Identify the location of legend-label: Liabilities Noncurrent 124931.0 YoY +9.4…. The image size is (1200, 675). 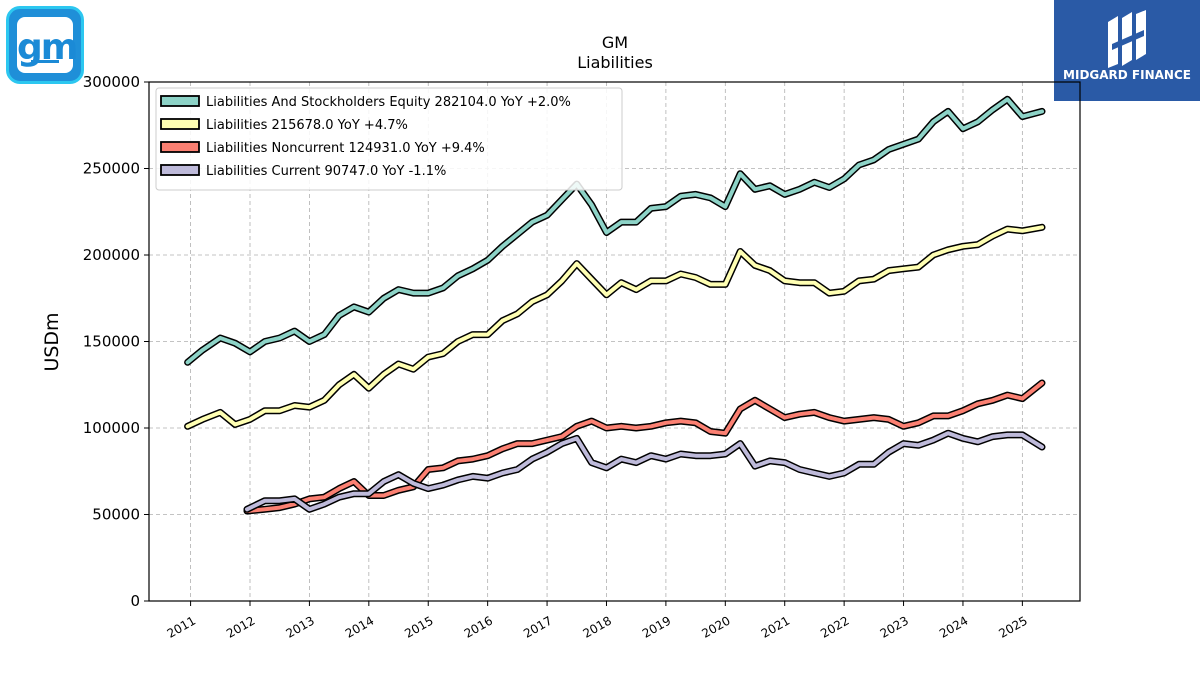
(345, 148).